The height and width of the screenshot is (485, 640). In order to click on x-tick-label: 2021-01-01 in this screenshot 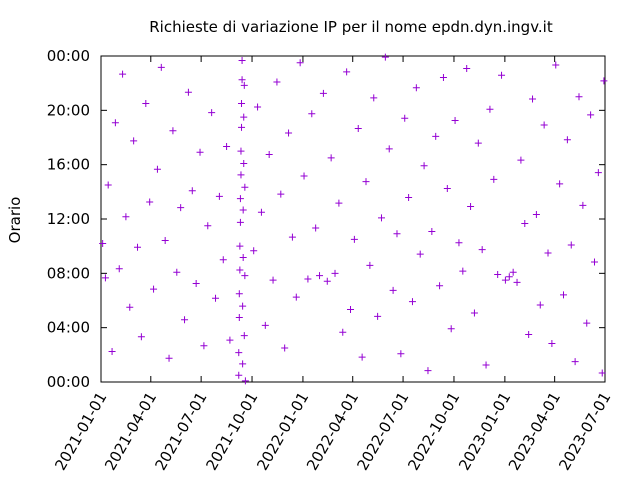, I will do `click(80, 431)`.